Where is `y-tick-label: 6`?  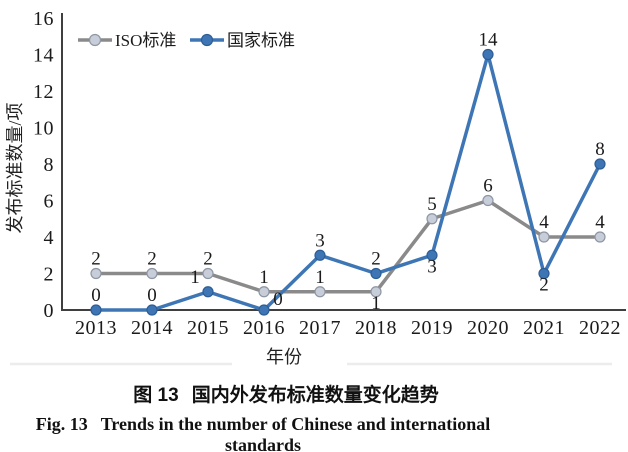
y-tick-label: 6 is located at coordinates (49, 202).